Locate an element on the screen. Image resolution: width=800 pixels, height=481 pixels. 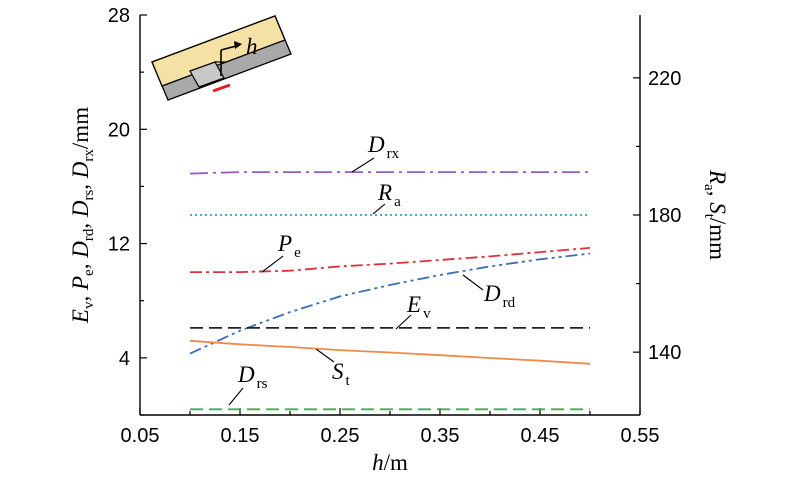
y-left-tick-label: 20 is located at coordinates (119, 130).